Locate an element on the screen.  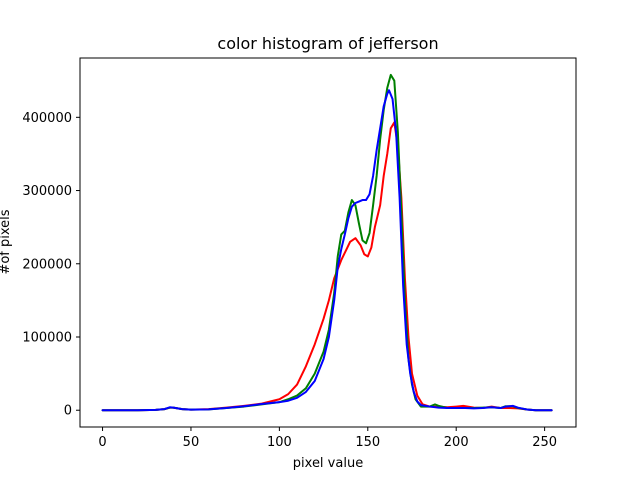
y-tick-label: 100000 is located at coordinates (47, 338).